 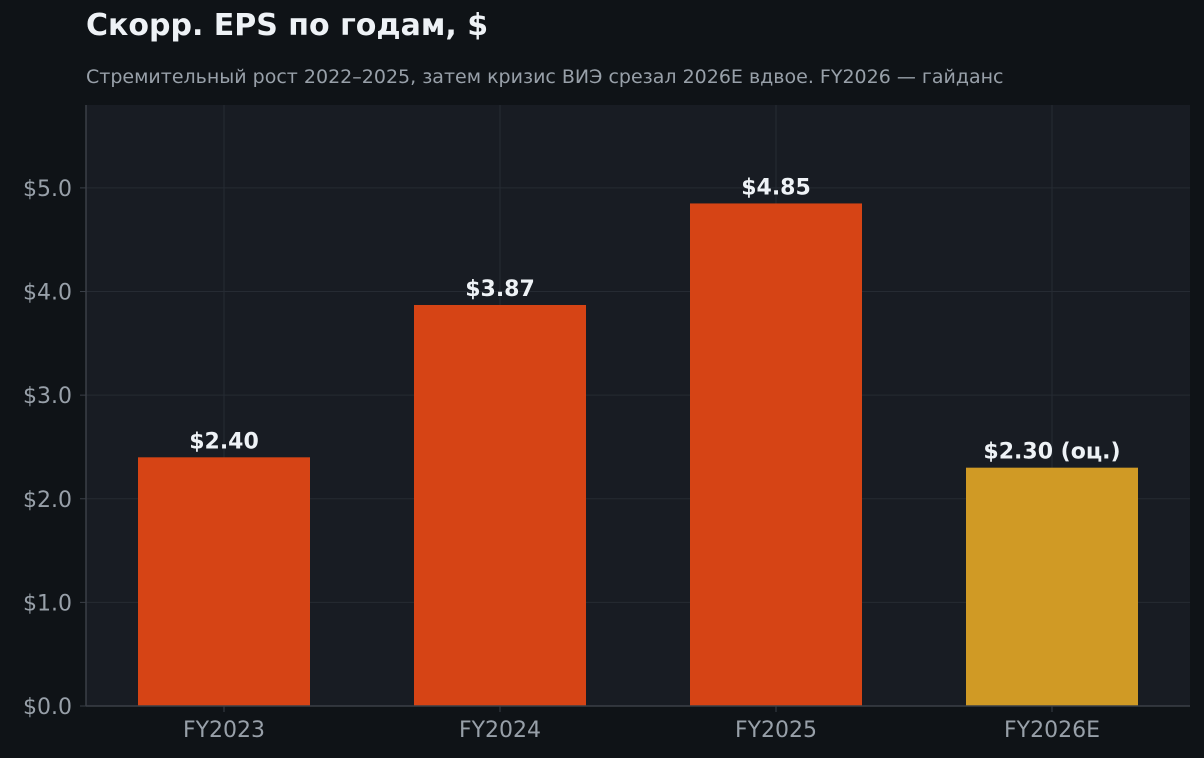 What do you see at coordinates (47, 189) in the screenshot?
I see `y-tick-label: $5.0` at bounding box center [47, 189].